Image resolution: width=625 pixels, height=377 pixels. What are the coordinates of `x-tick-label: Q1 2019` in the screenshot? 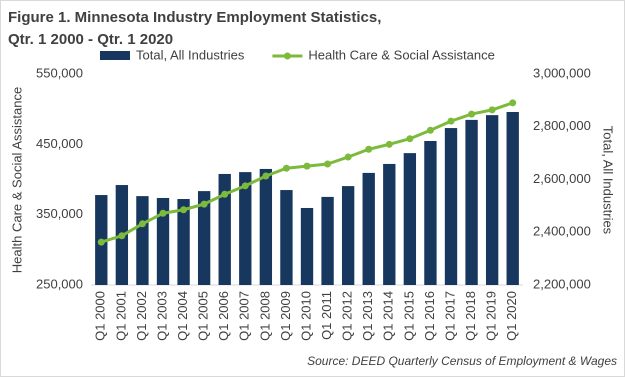 It's located at (491, 316).